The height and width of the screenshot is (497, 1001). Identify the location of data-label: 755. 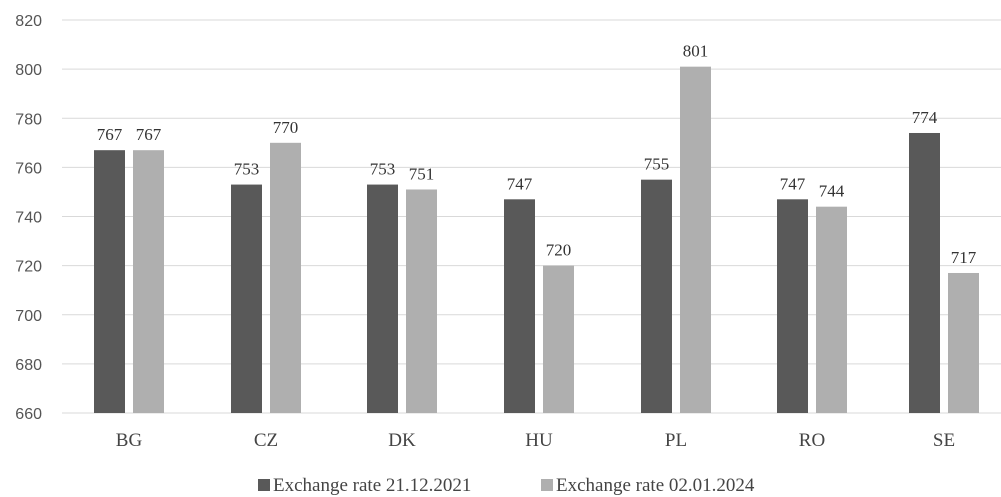
(657, 164).